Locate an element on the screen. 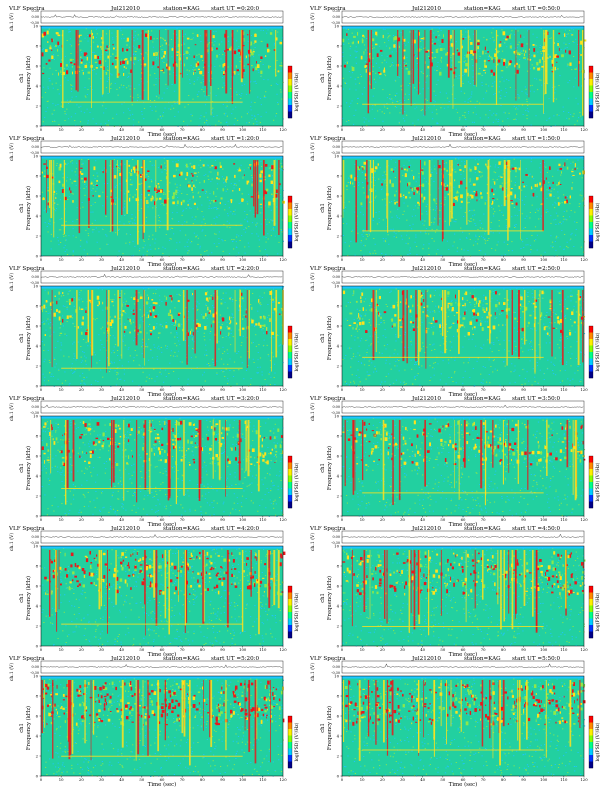 Image resolution: width=612 pixels, height=792 pixels. chart-date: Jul212010 is located at coordinates (125, 659).